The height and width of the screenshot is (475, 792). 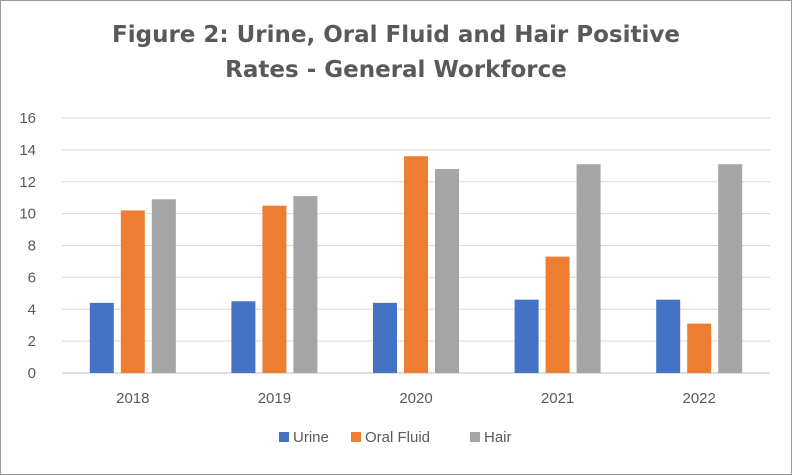 I want to click on bar-oral-fluid-2020, so click(x=416, y=264).